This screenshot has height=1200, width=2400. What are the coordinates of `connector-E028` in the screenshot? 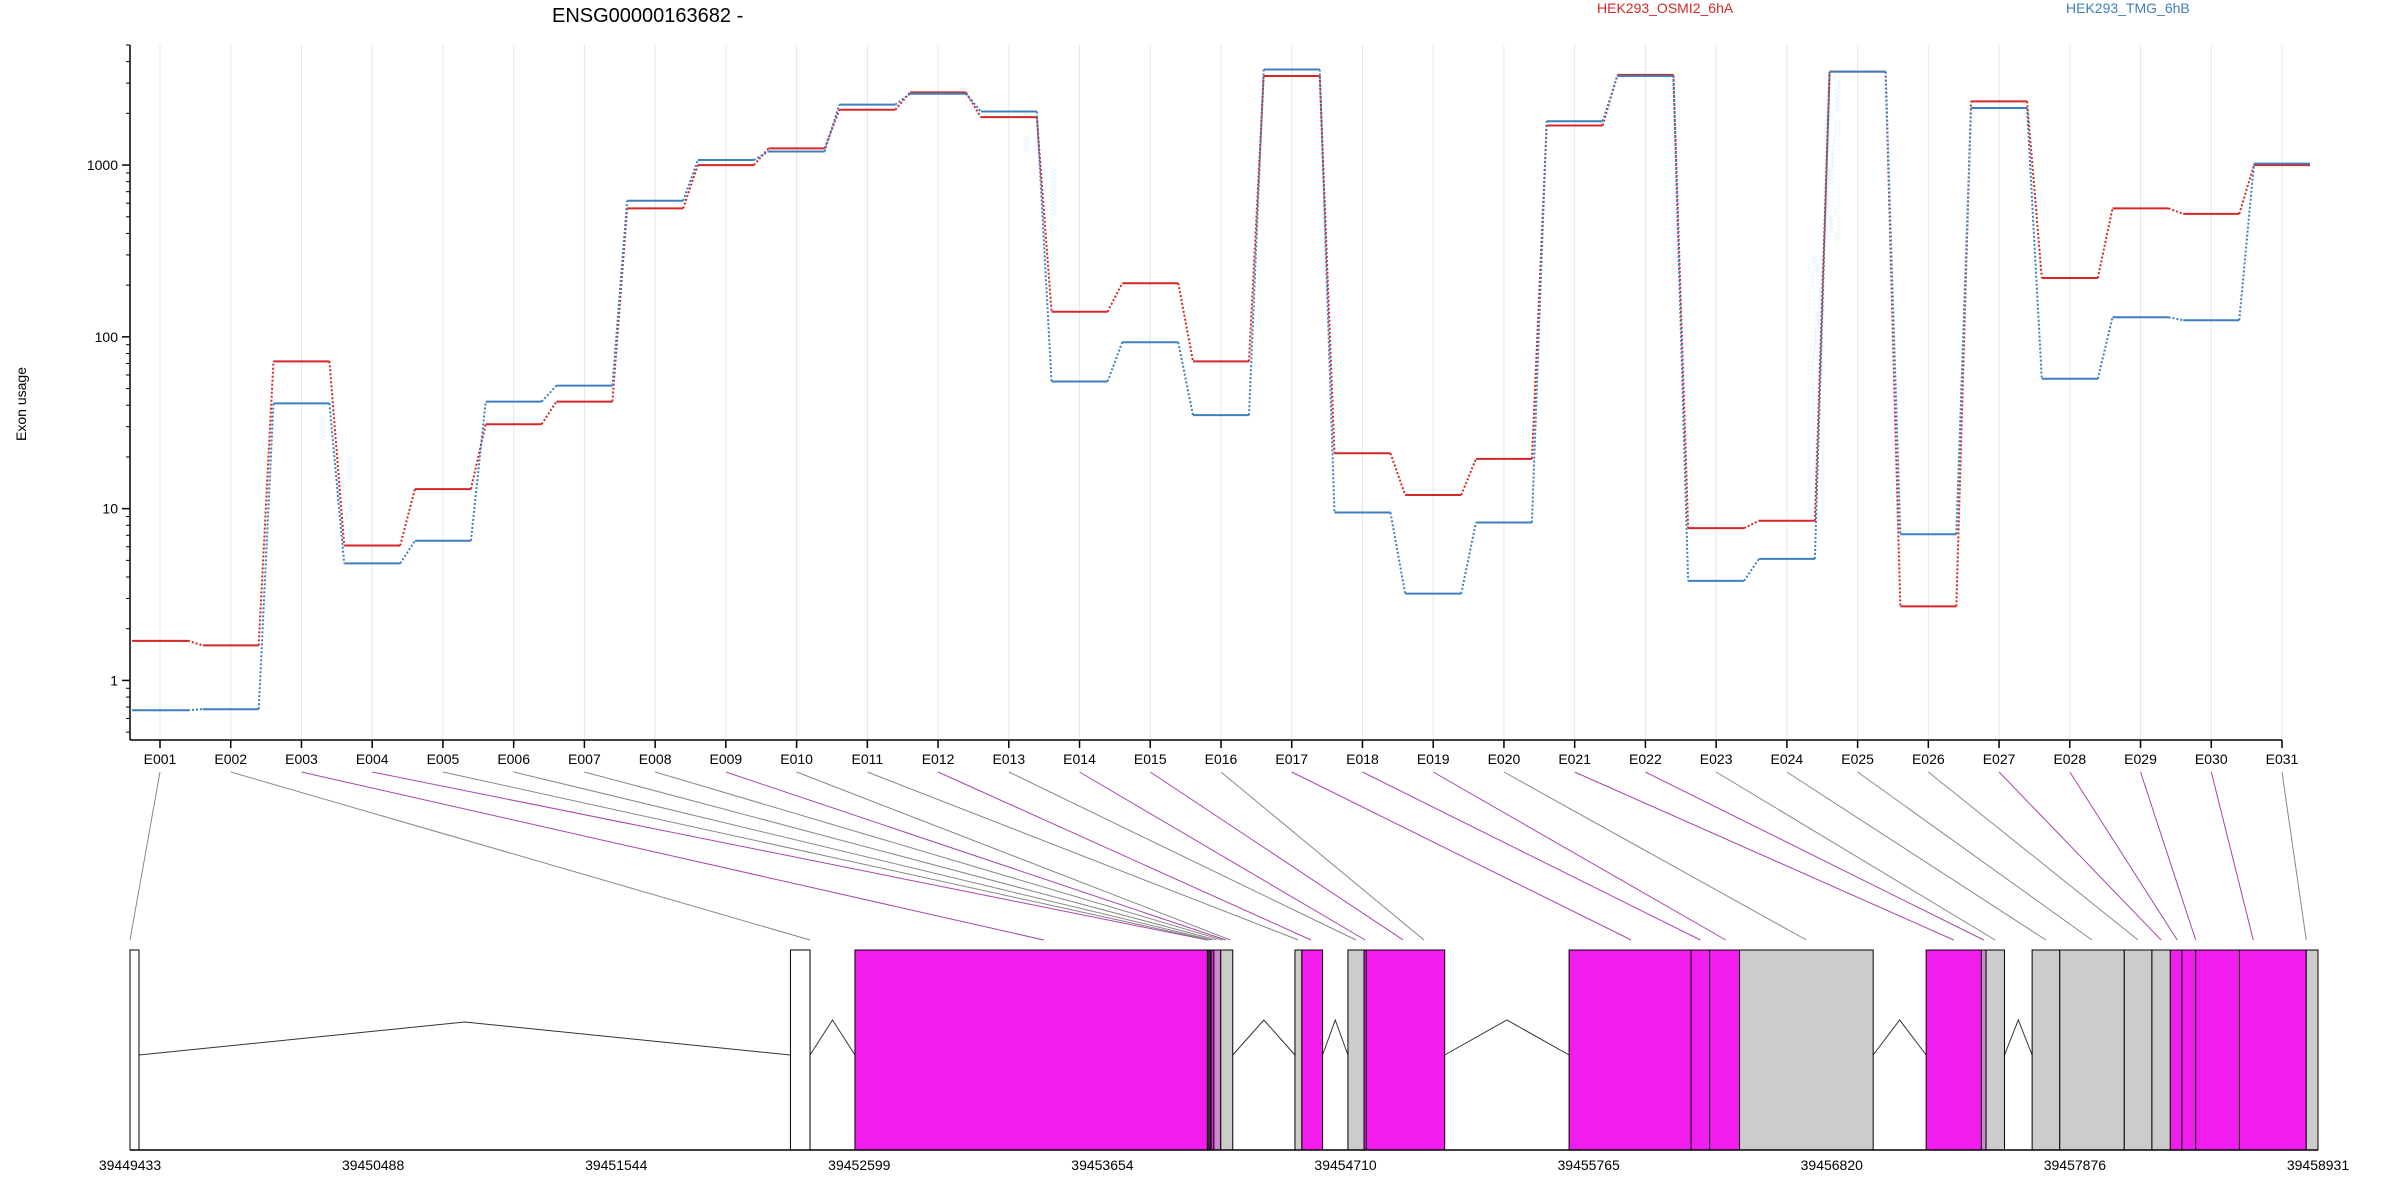 It's located at (2123, 856).